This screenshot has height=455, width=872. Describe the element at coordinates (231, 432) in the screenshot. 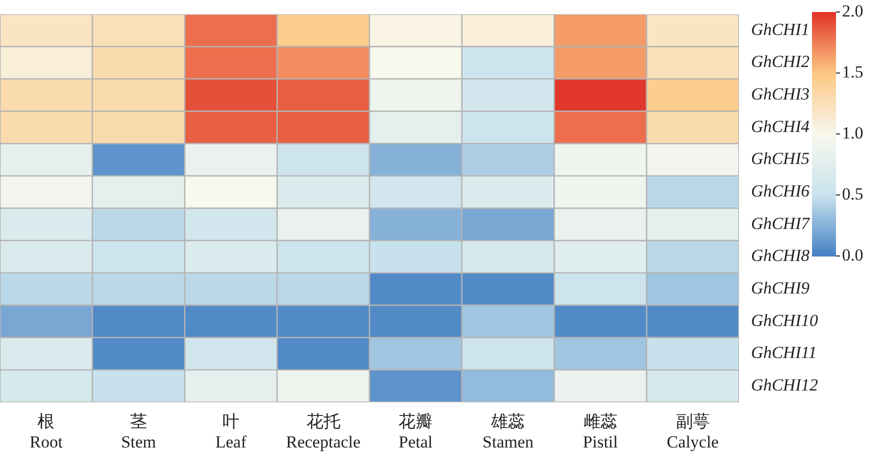

I see `x-tick-label: 叶 Leaf` at that location.